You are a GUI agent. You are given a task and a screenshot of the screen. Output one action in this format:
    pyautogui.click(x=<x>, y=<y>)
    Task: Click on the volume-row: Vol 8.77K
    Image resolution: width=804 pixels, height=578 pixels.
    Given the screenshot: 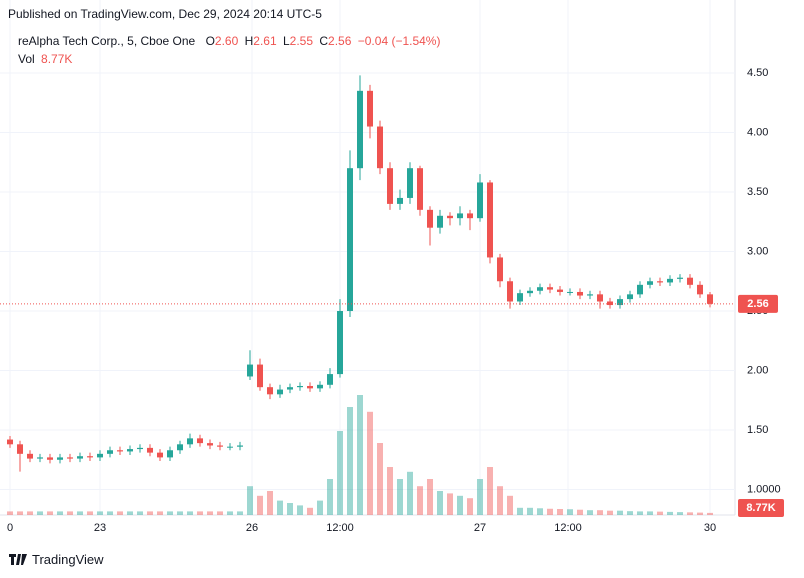 What is the action you would take?
    pyautogui.click(x=46, y=59)
    